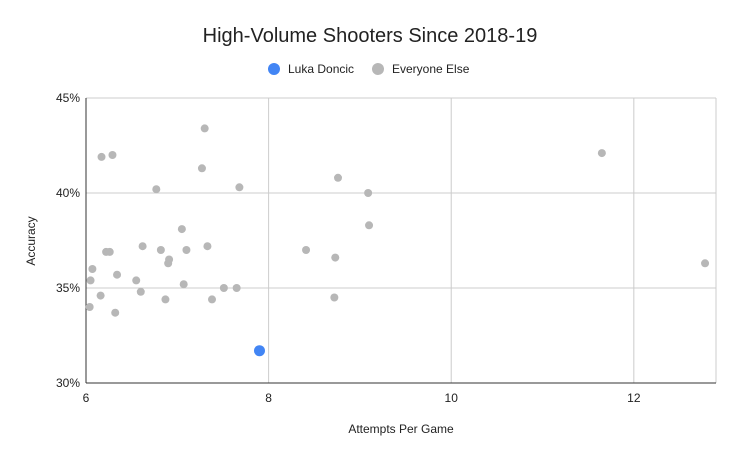 The height and width of the screenshot is (459, 740). Describe the element at coordinates (268, 398) in the screenshot. I see `x-tick-label: 8` at that location.